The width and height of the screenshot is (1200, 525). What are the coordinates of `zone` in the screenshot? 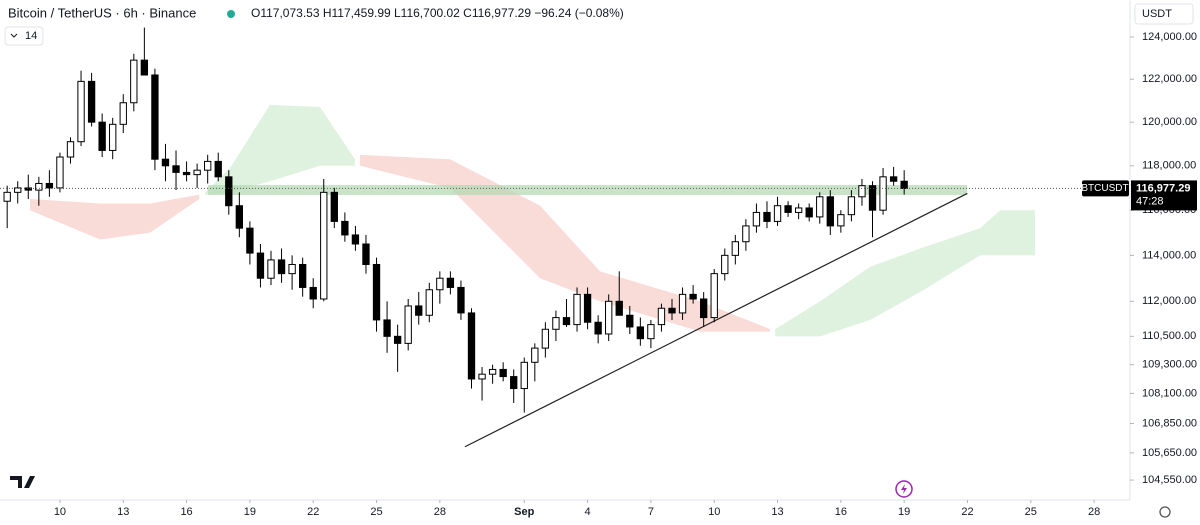 It's located at (587, 190).